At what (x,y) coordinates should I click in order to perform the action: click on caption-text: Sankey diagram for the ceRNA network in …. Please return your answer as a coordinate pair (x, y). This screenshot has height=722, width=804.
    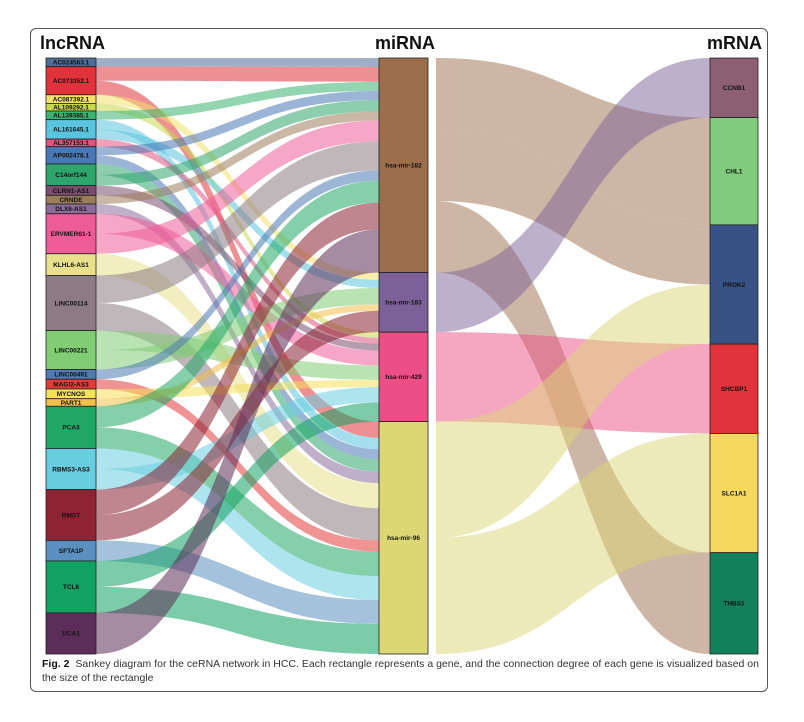
    Looking at the image, I should click on (400, 671).